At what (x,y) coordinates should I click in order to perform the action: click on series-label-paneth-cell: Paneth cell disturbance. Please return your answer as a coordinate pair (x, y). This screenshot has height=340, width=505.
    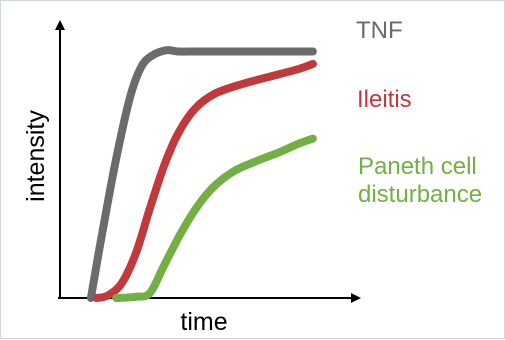
    Looking at the image, I should click on (420, 180).